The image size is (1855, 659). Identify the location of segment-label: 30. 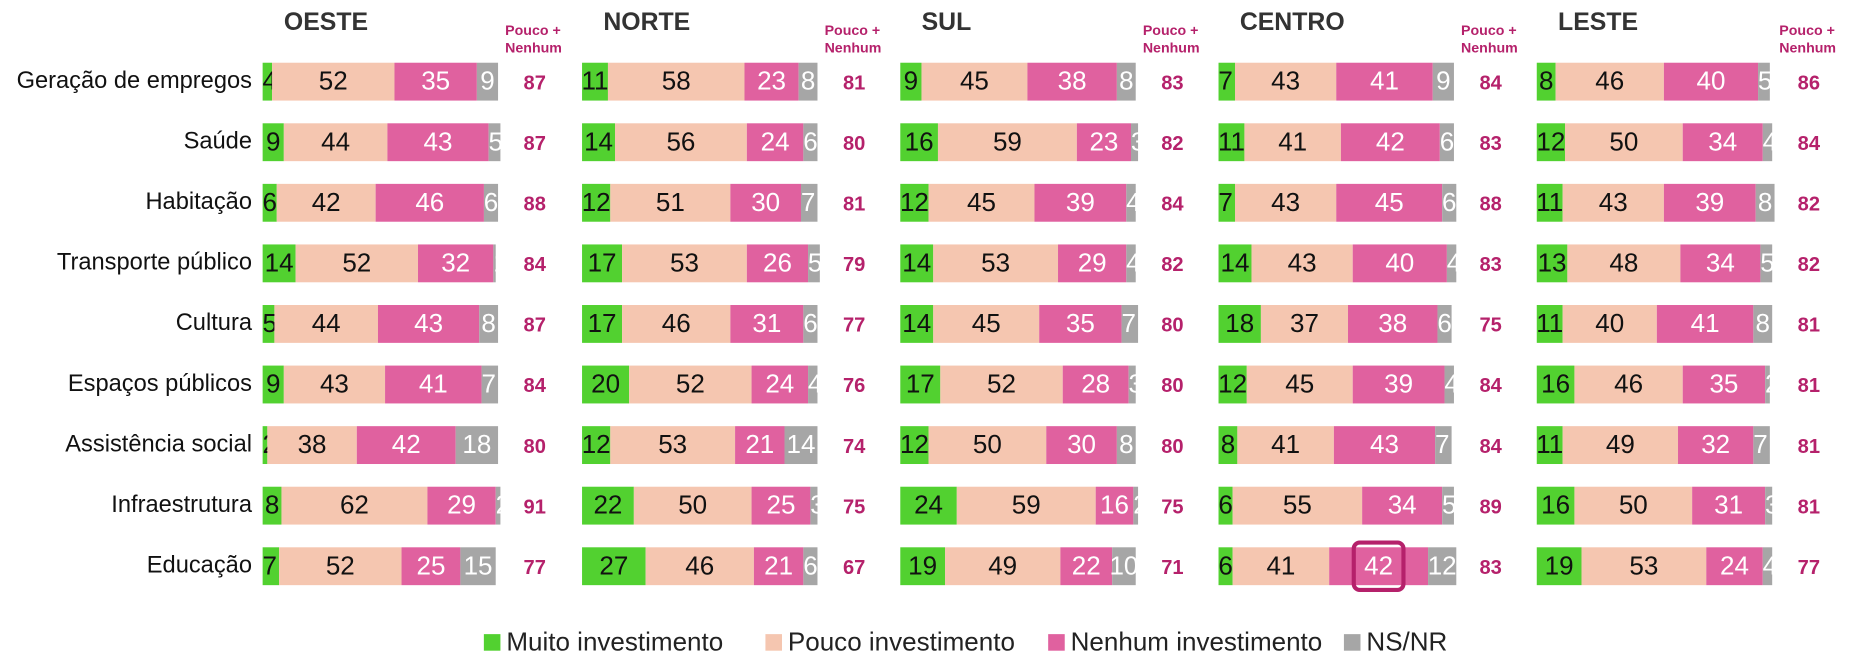
(1081, 444).